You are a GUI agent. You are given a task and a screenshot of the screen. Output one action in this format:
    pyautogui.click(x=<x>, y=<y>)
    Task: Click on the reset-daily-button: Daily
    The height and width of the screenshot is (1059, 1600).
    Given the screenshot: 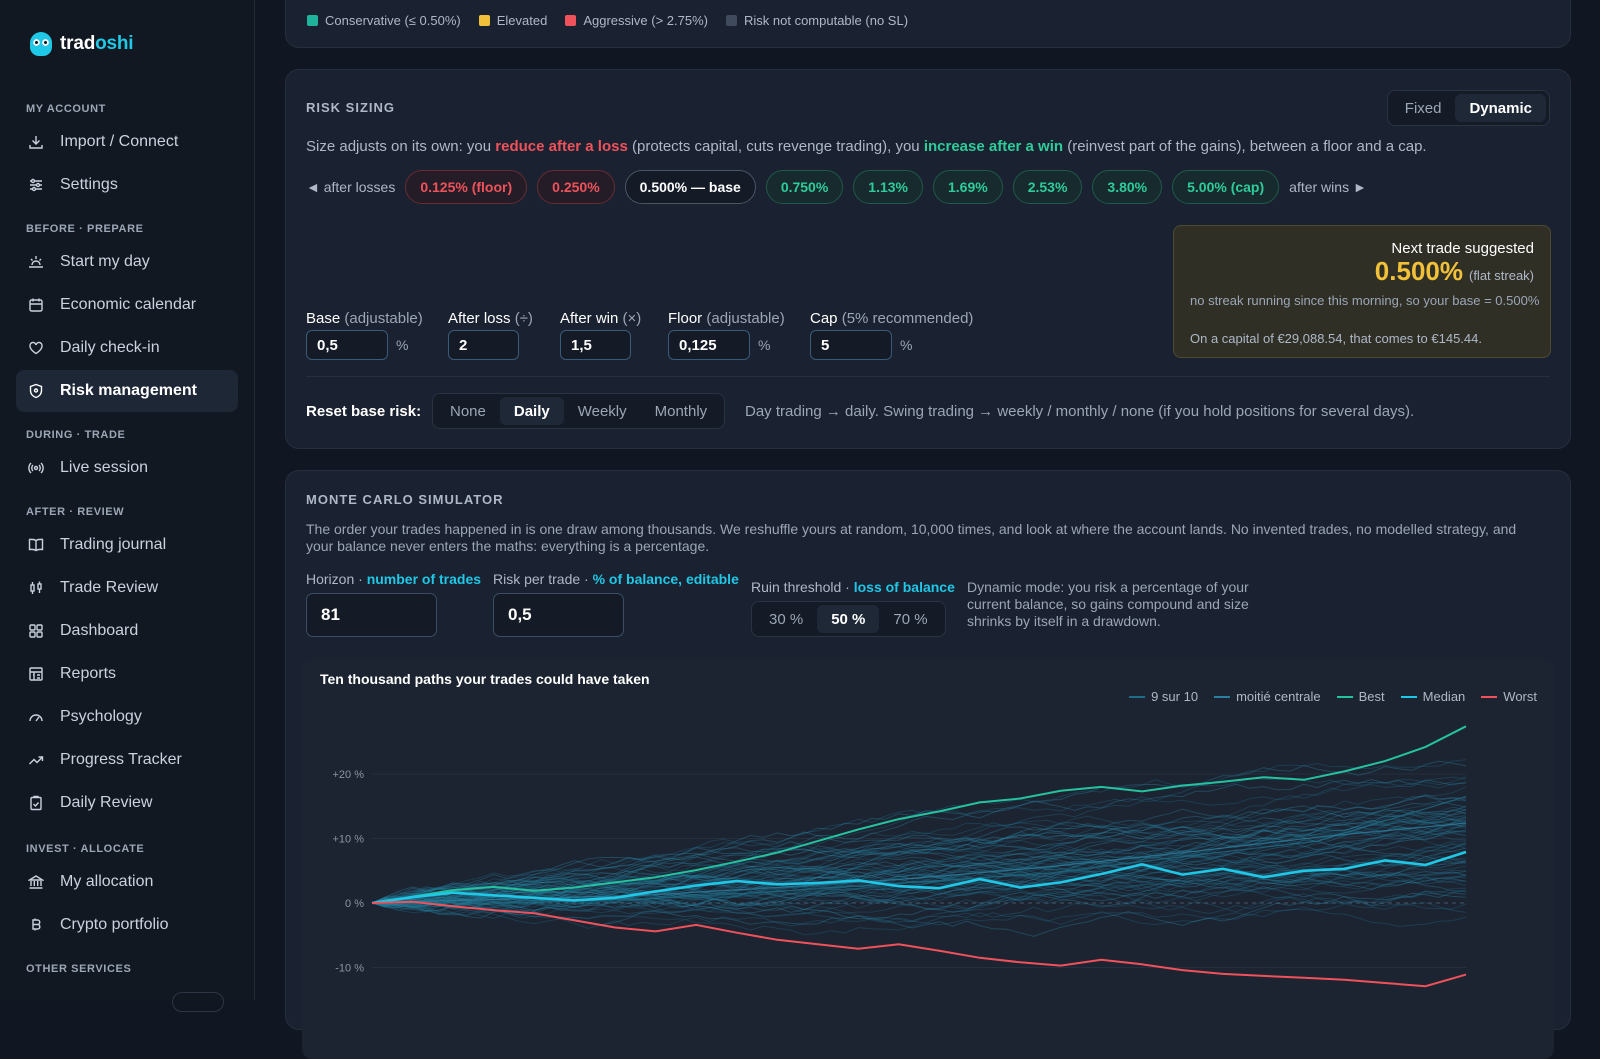 What is the action you would take?
    pyautogui.click(x=531, y=411)
    